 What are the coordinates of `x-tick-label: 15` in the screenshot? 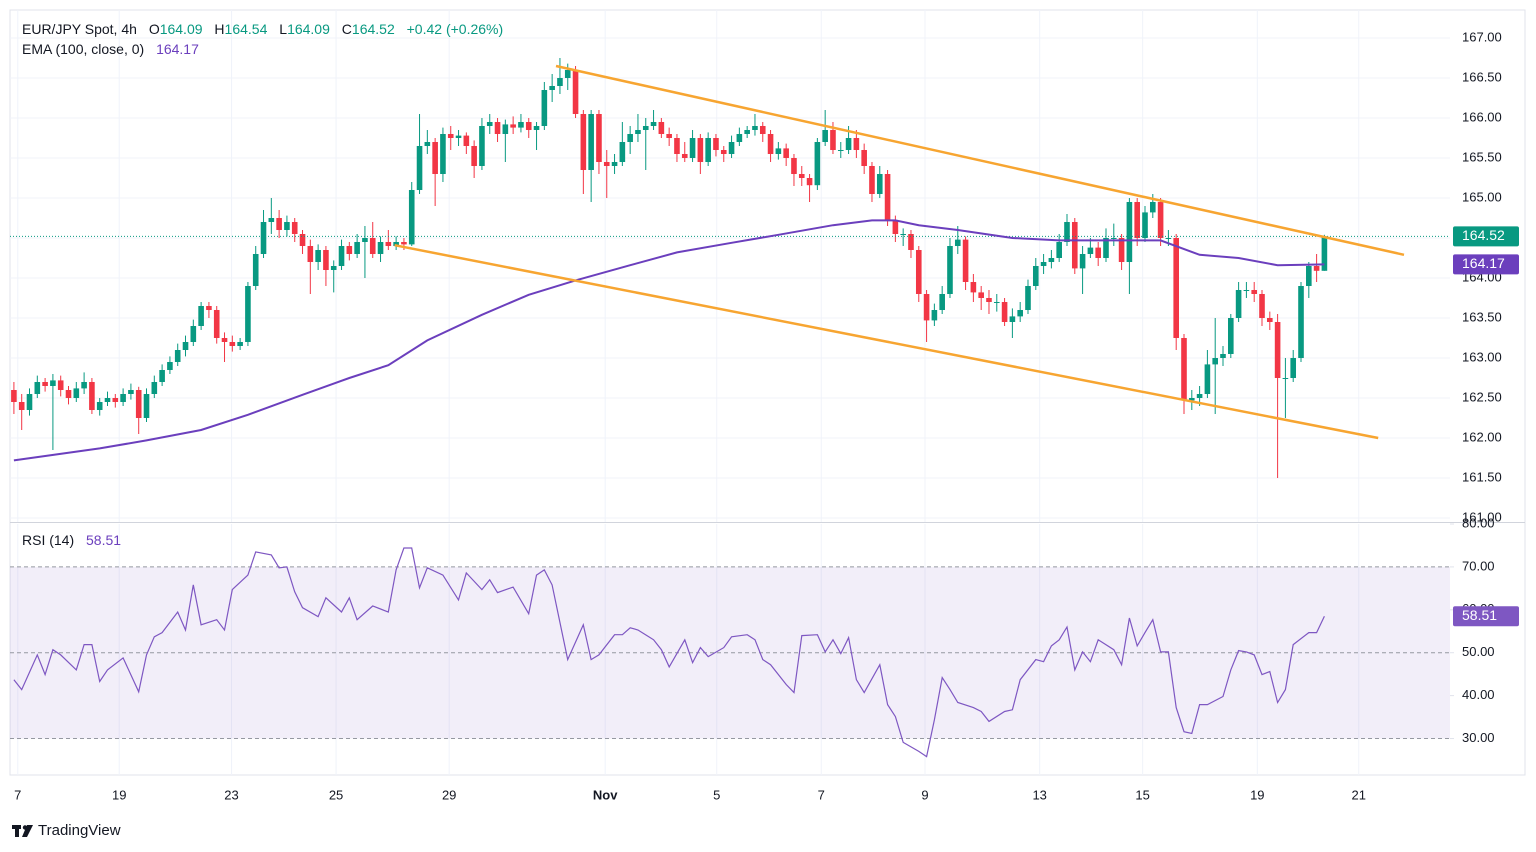 It's located at (1142, 794).